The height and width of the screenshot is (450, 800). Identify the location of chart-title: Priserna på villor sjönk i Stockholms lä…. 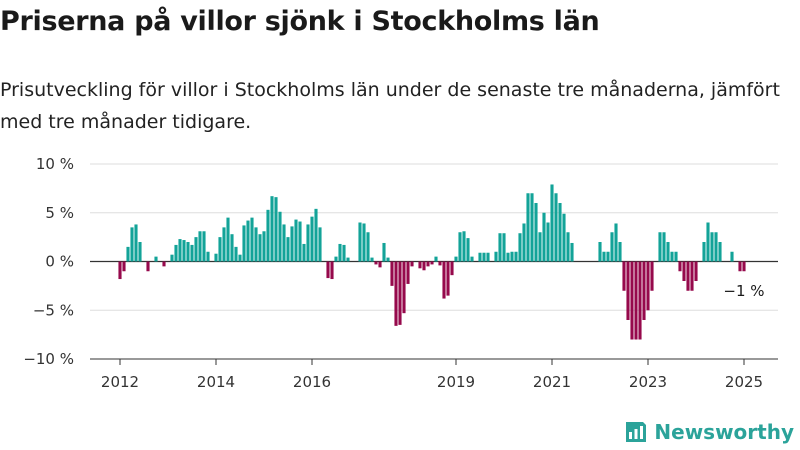
(300, 21).